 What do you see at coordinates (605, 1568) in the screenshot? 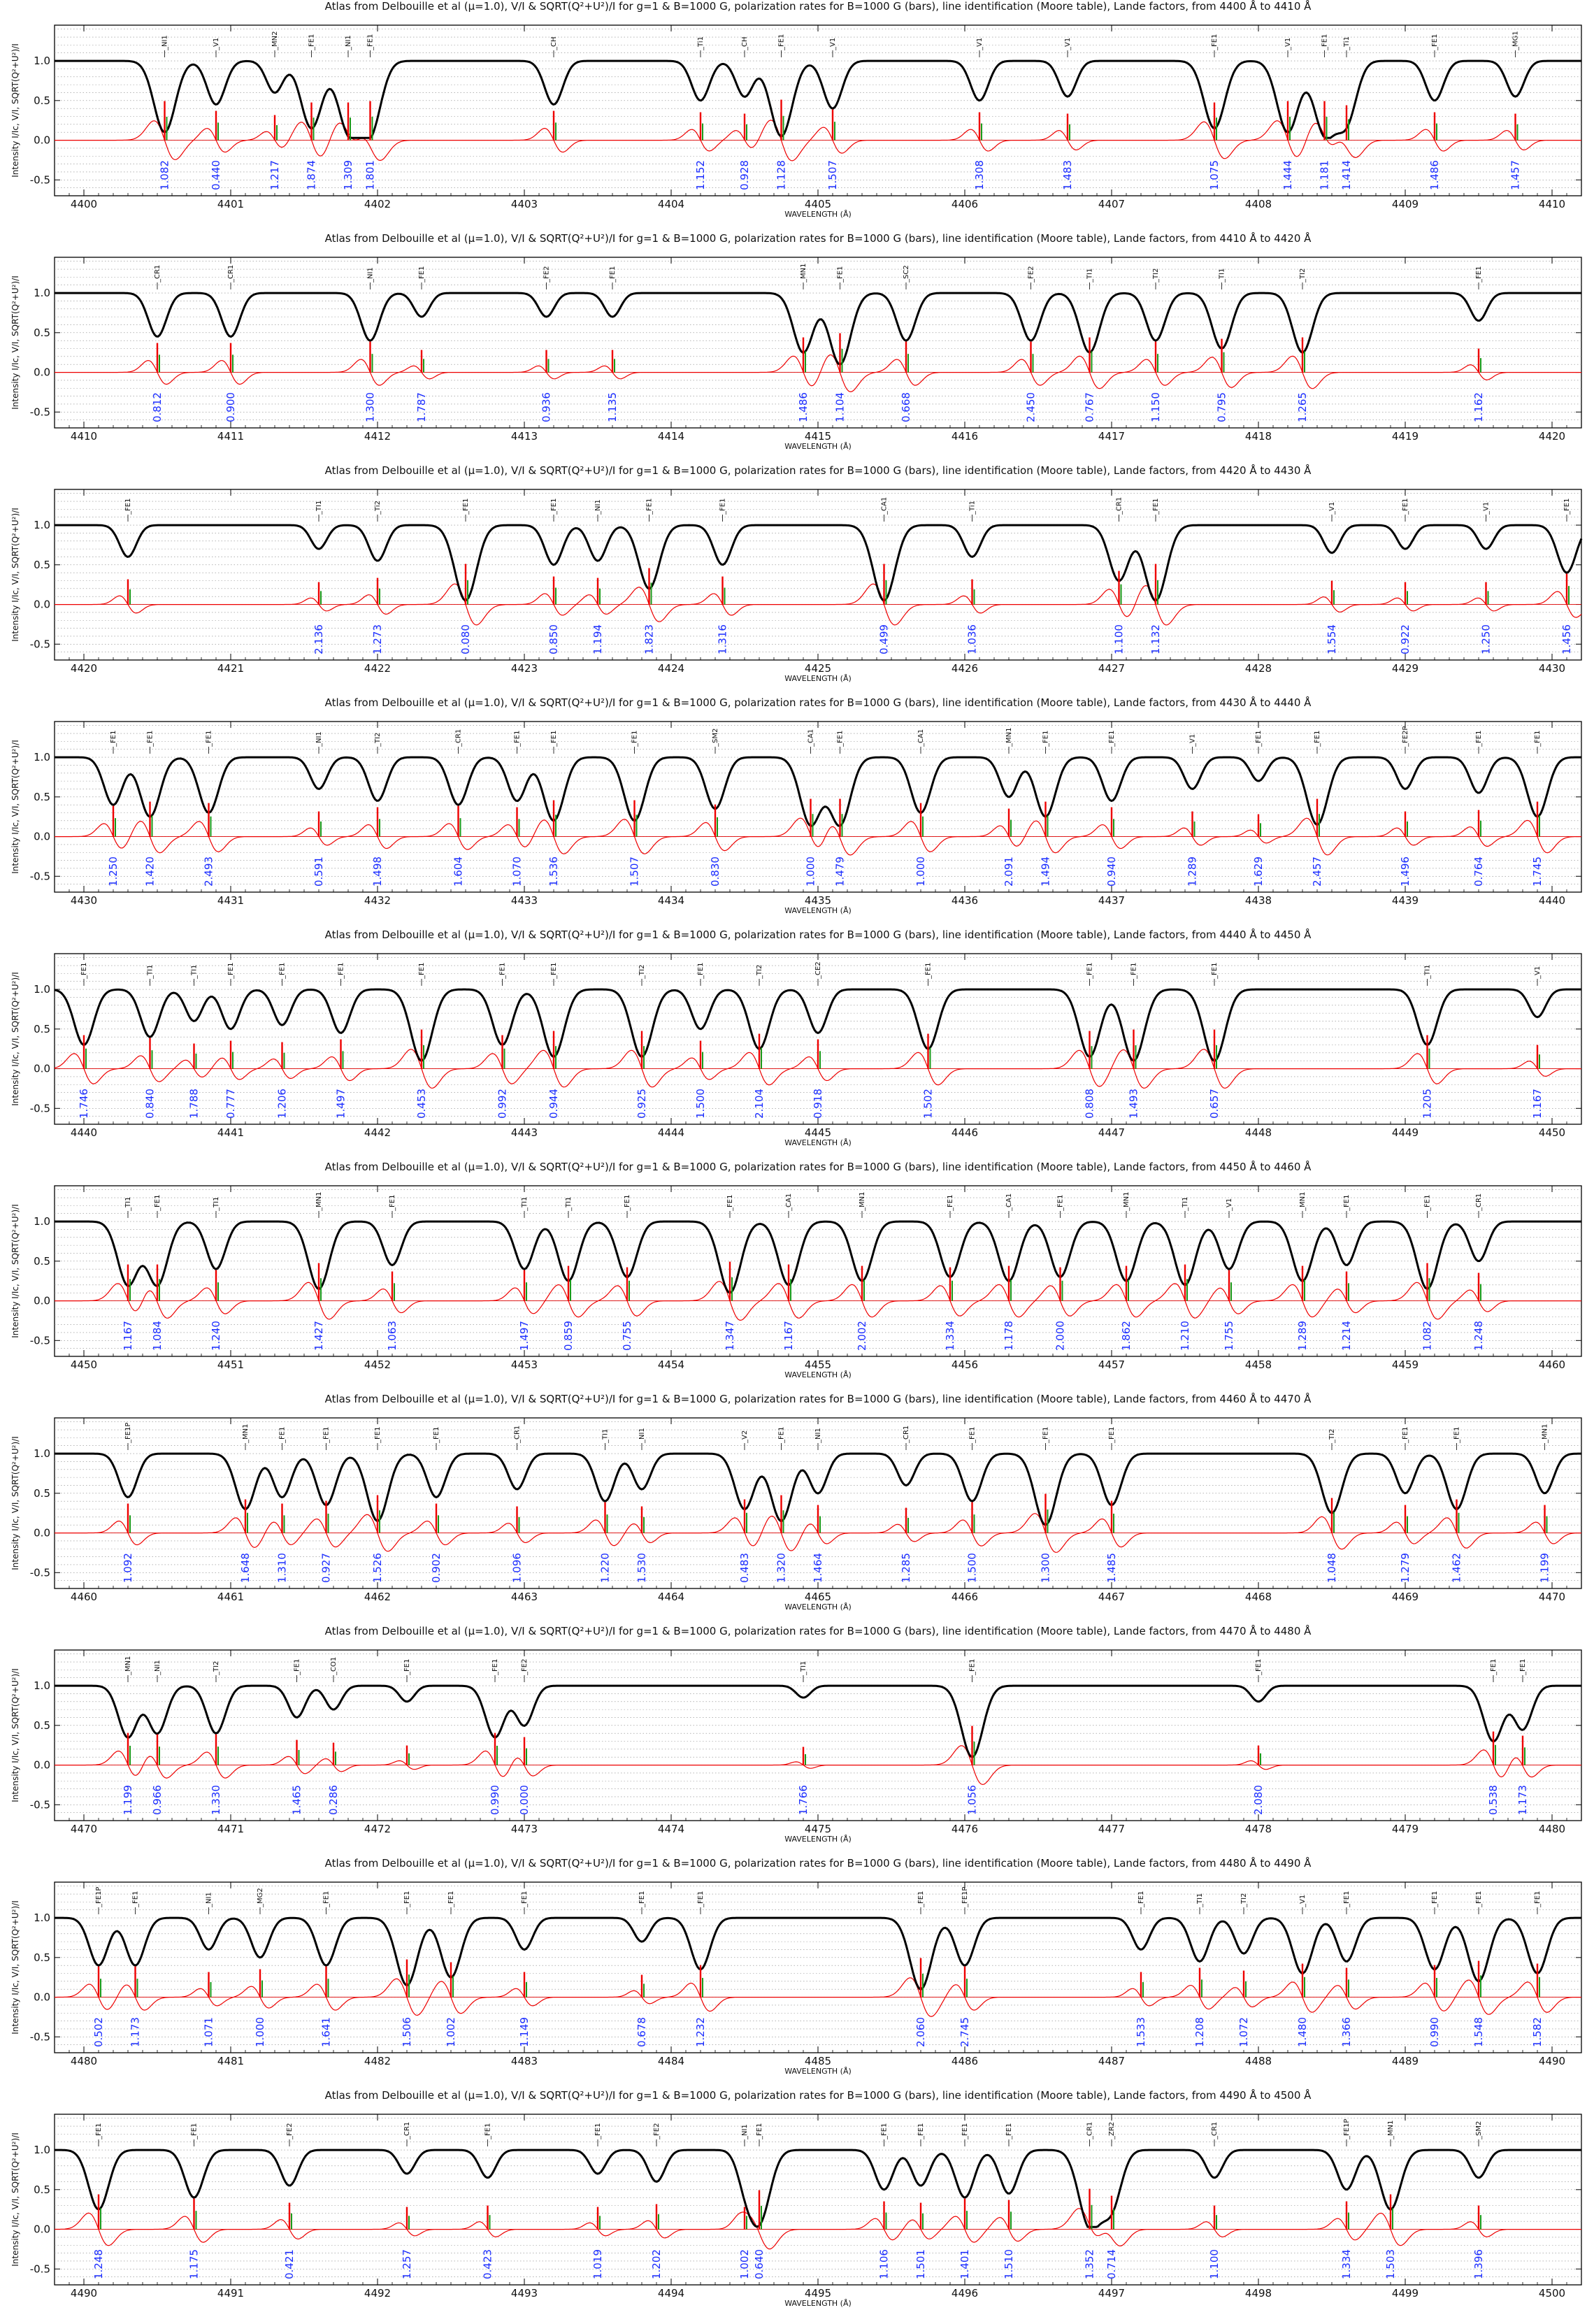
I see `lande-factor-label: 1.220` at bounding box center [605, 1568].